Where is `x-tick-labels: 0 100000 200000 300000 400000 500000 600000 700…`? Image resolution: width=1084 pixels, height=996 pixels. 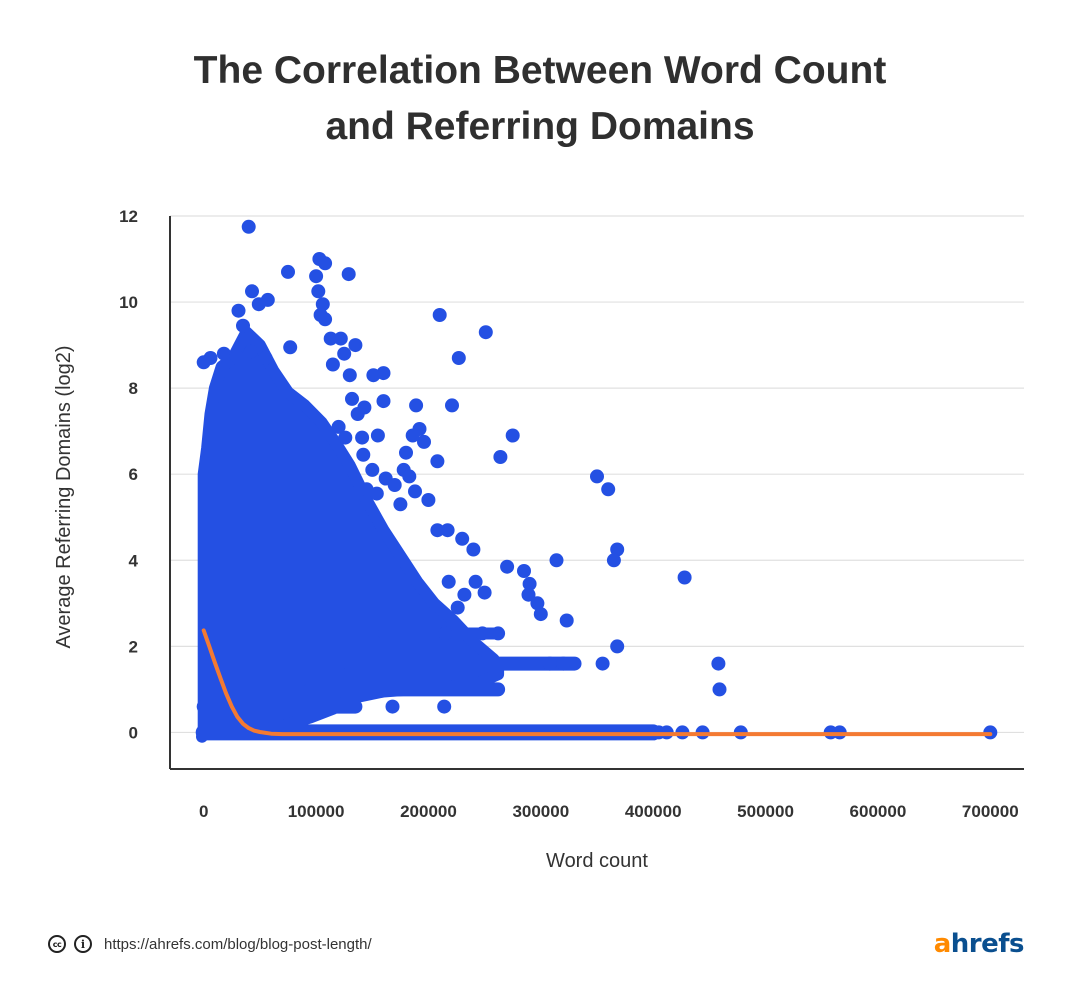 x-tick-labels: 0 100000 200000 300000 400000 500000 600000 700… is located at coordinates (609, 811).